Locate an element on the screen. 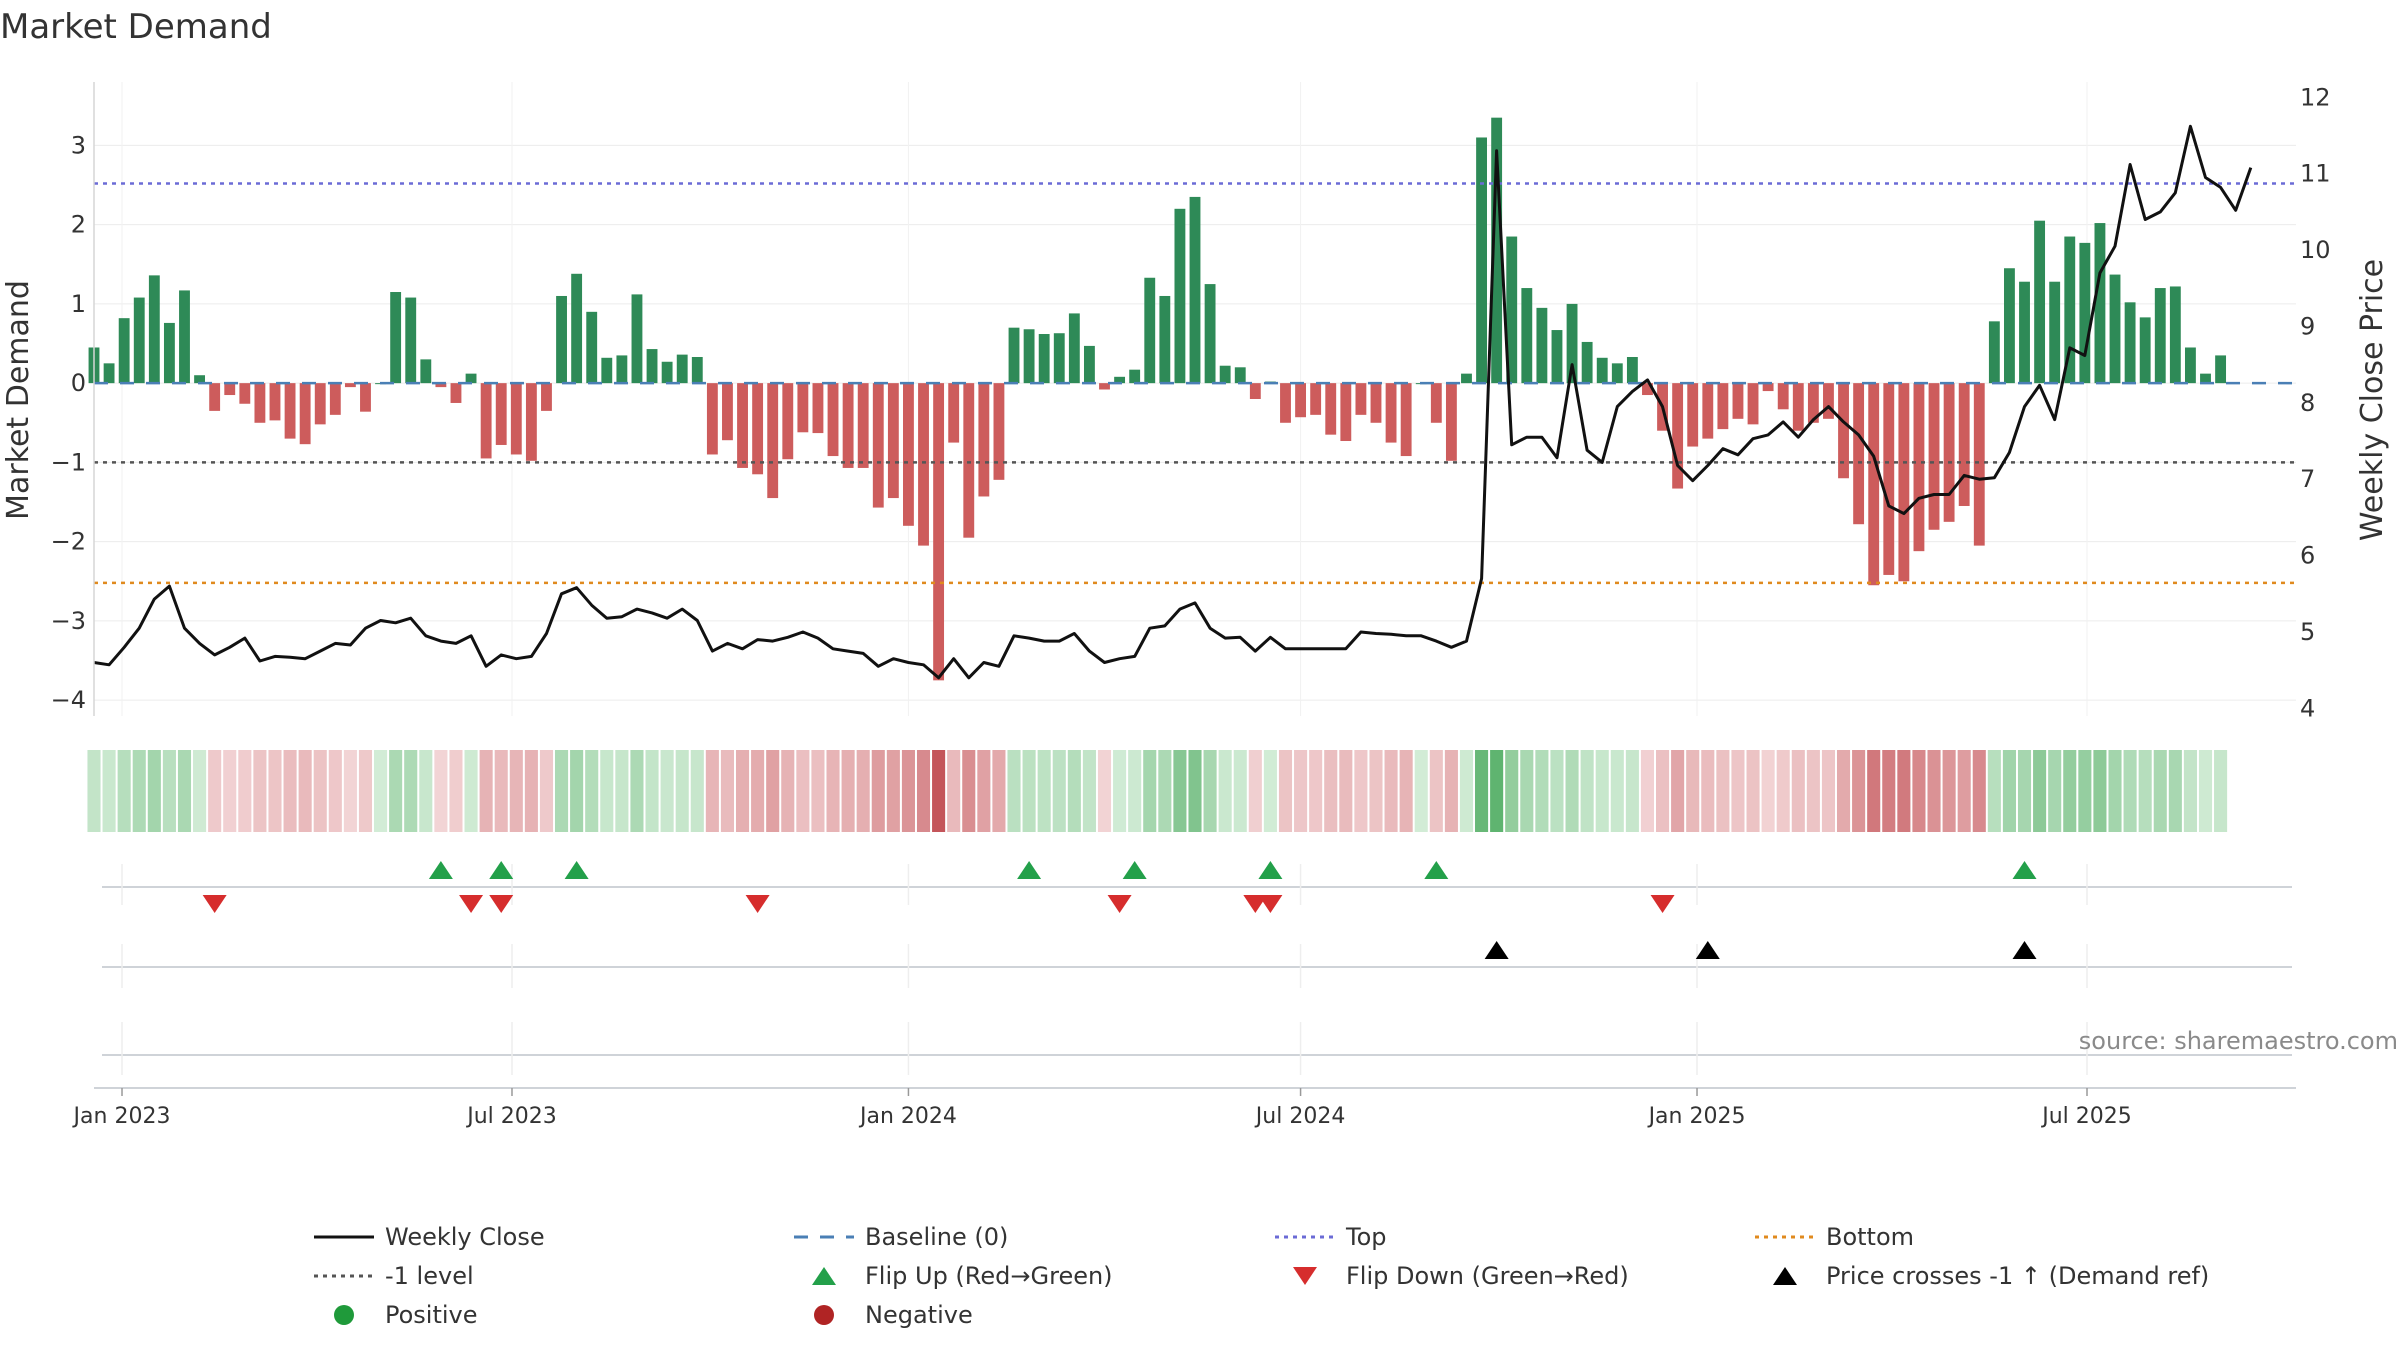 The width and height of the screenshot is (2400, 1350). y2-tick-label: 12 is located at coordinates (2315, 97).